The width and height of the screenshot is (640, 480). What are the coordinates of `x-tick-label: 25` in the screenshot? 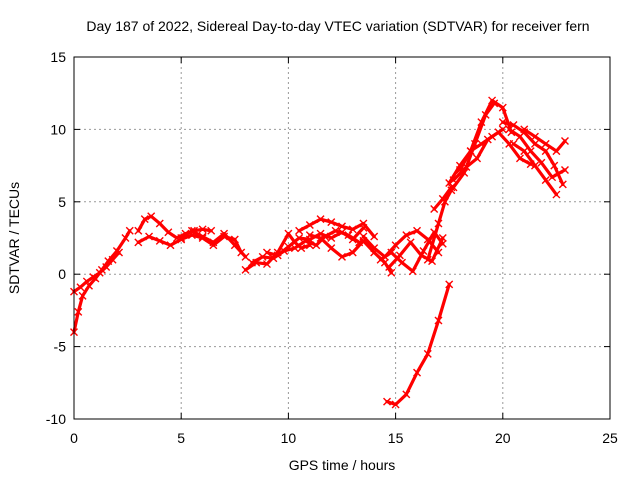 It's located at (610, 438).